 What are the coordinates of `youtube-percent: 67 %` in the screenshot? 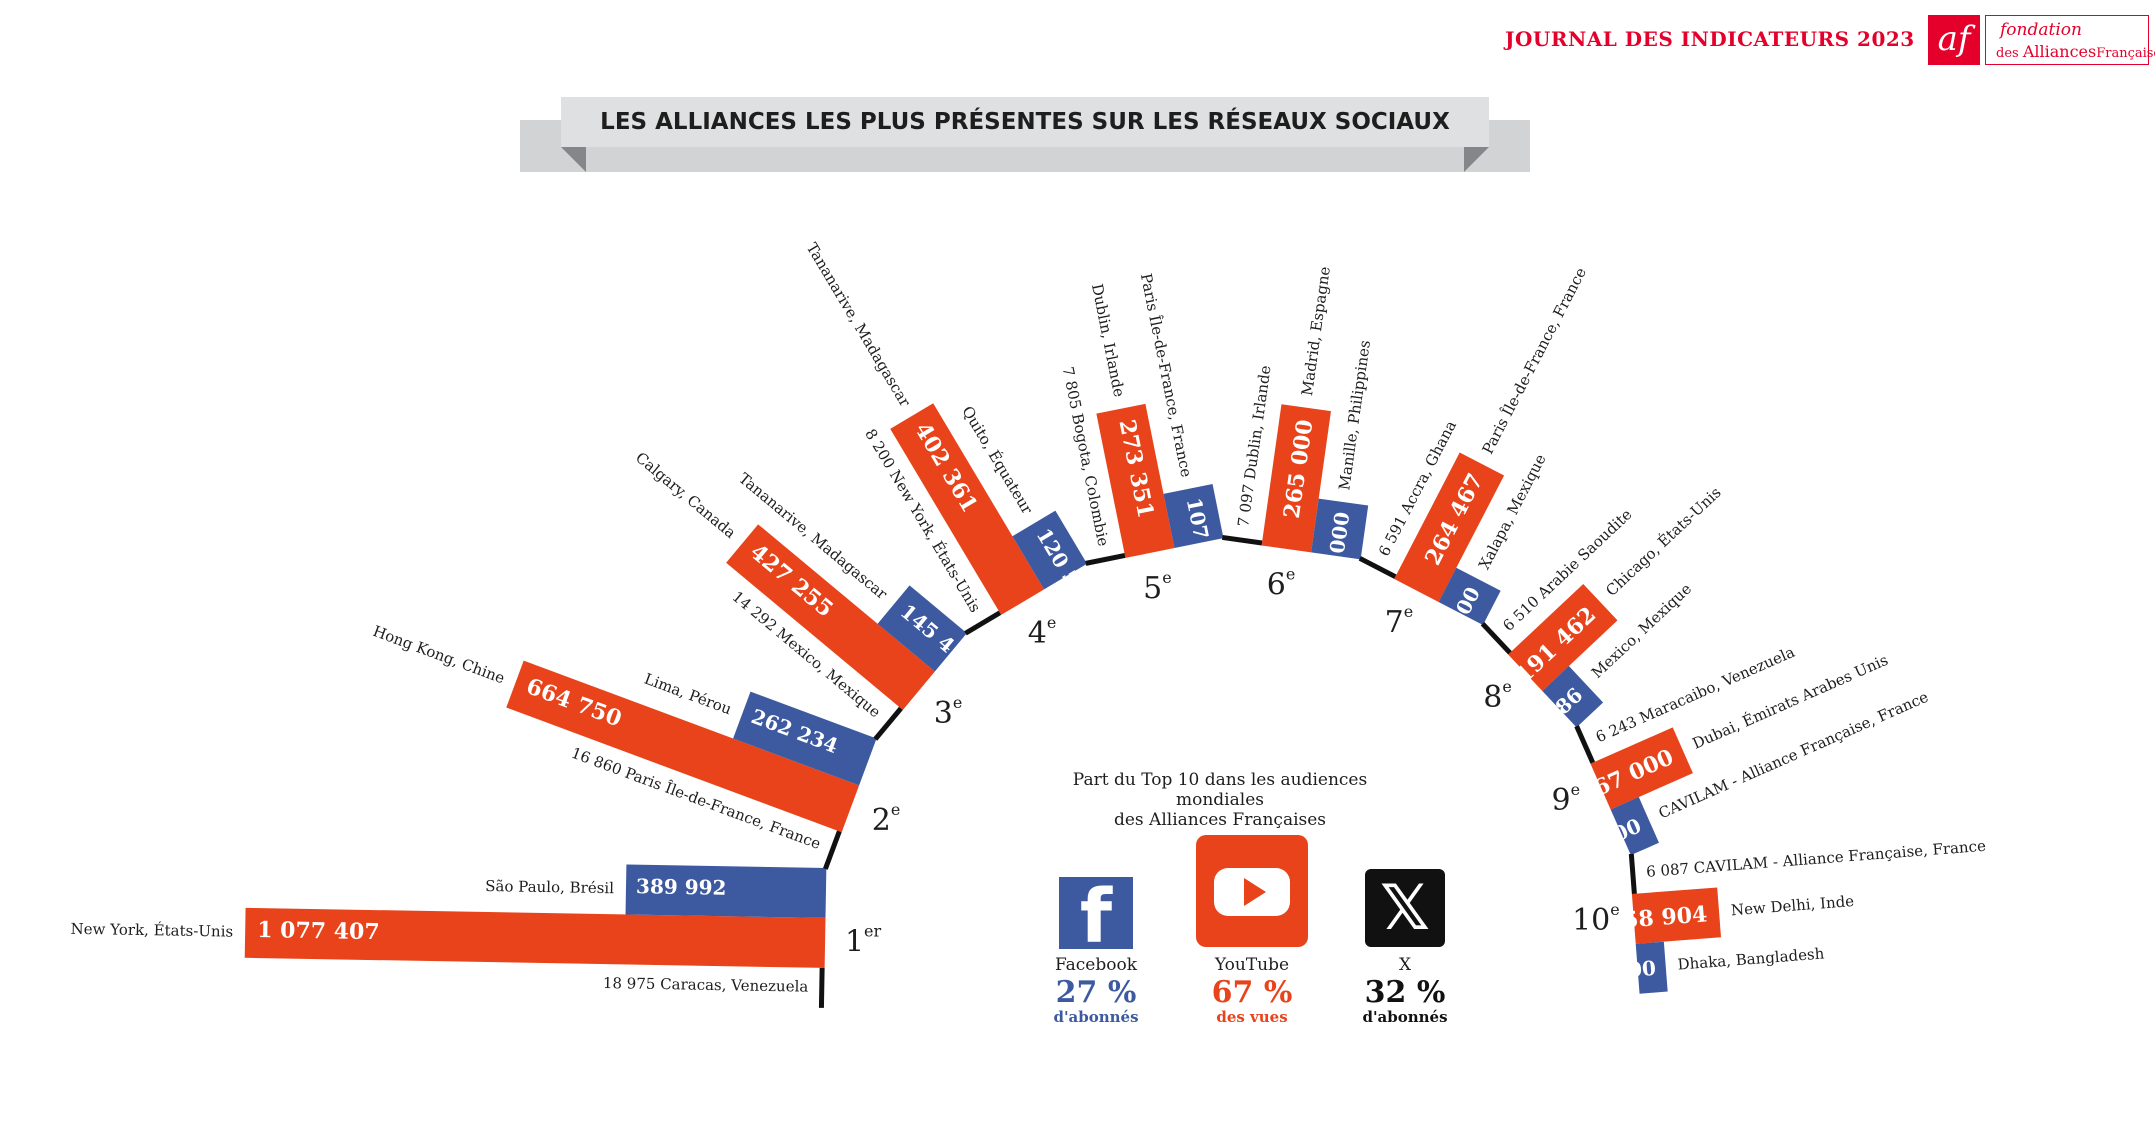 It's located at (1252, 992).